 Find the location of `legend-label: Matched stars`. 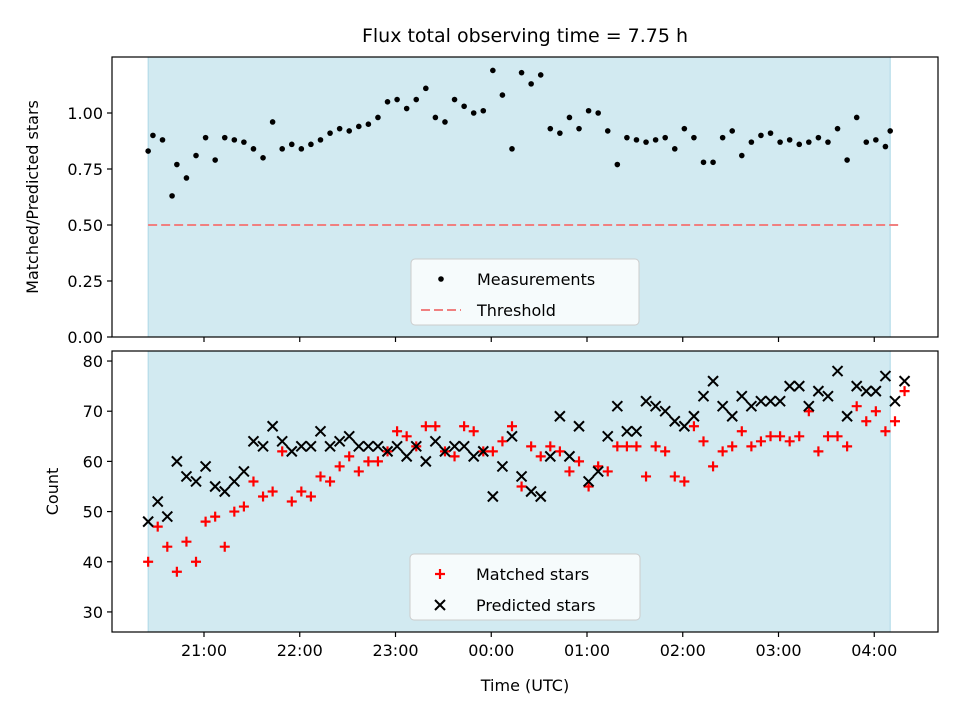

legend-label: Matched stars is located at coordinates (532, 574).